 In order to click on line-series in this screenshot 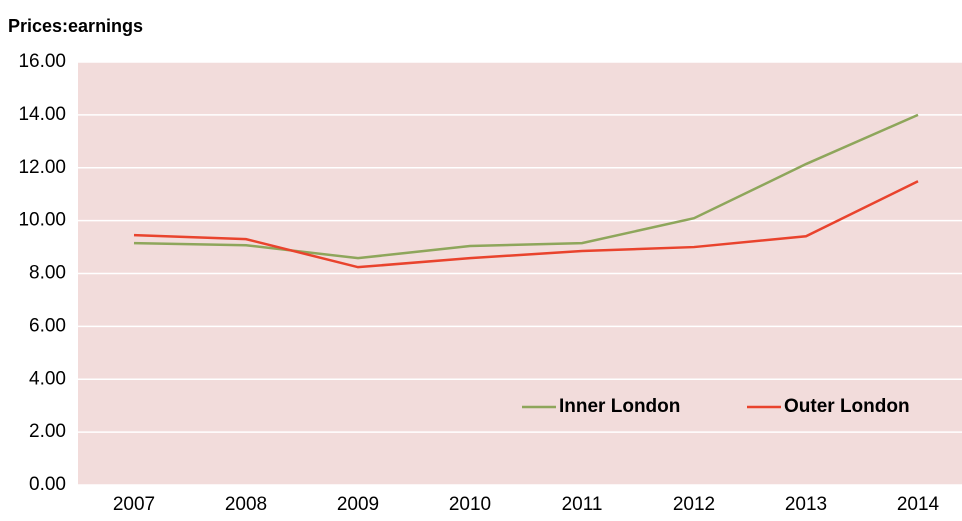, I will do `click(526, 224)`.